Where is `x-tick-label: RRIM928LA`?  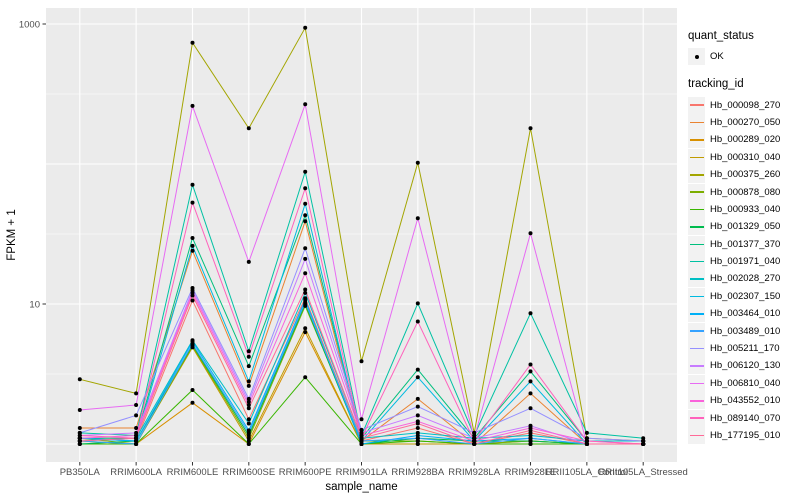 x-tick-label: RRIM928LA is located at coordinates (474, 472).